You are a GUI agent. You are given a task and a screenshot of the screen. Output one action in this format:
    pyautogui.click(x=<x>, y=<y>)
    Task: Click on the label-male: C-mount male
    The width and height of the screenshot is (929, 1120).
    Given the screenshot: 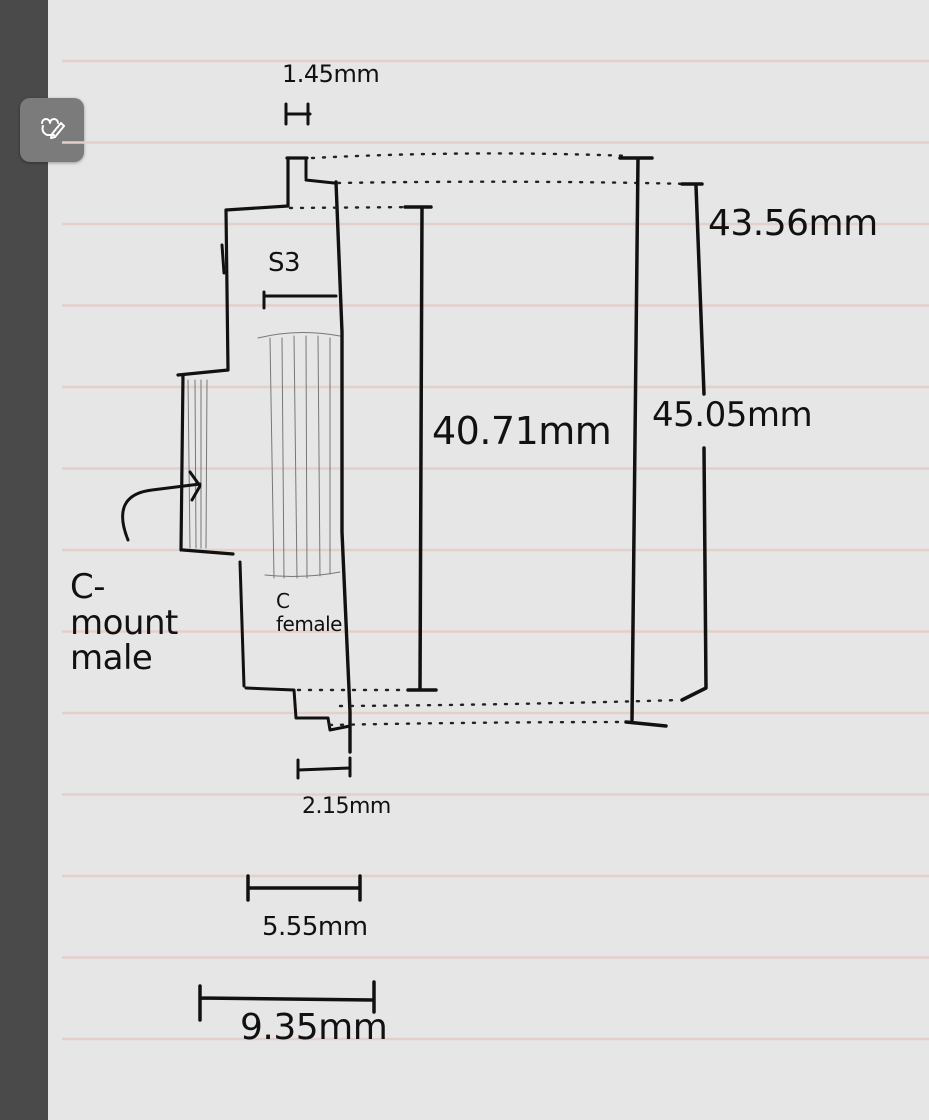 What is the action you would take?
    pyautogui.click(x=124, y=623)
    